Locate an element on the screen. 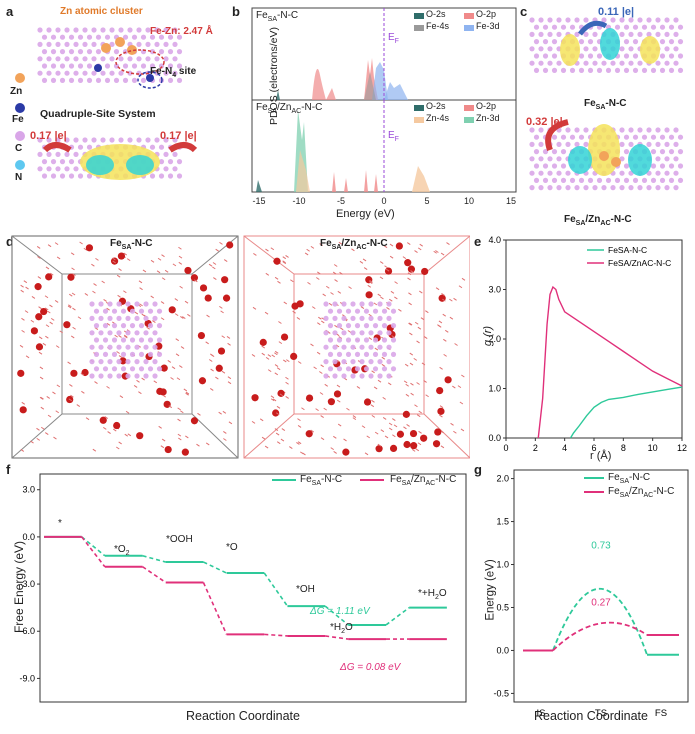 The height and width of the screenshot is (734, 695). panel-label-c: c is located at coordinates (524, 11).